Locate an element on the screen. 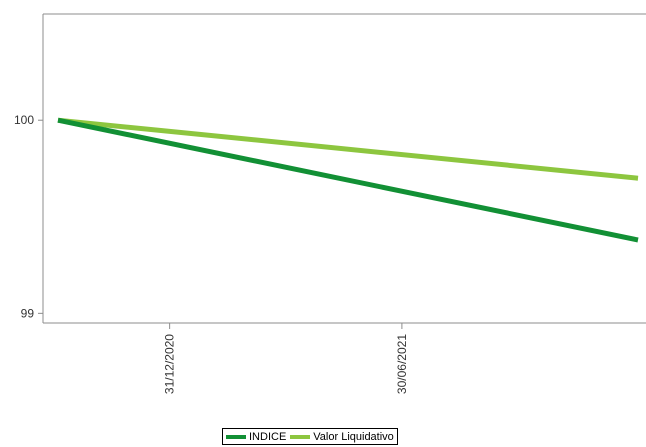 This screenshot has width=646, height=447. x-tick-label: 30/06/2021 is located at coordinates (402, 364).